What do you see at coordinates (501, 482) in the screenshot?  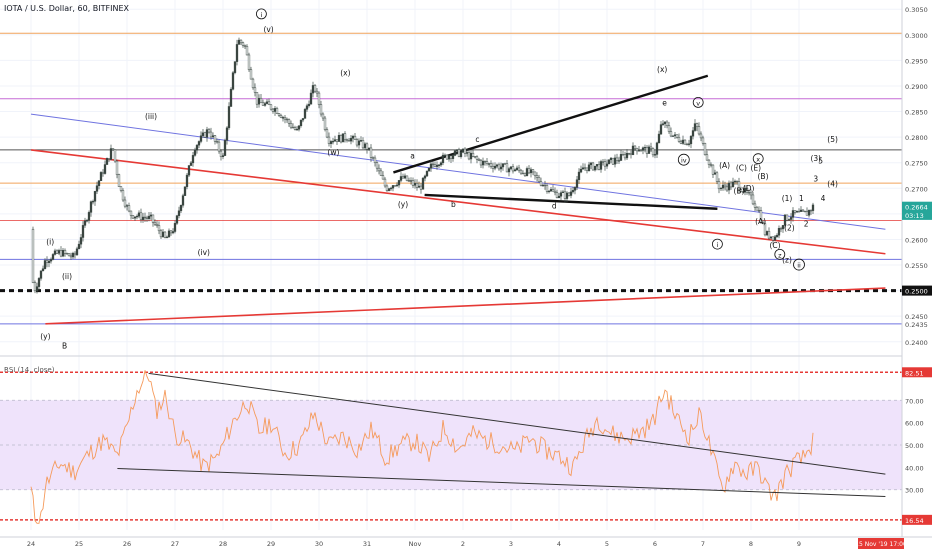 I see `rsi-trend-line` at bounding box center [501, 482].